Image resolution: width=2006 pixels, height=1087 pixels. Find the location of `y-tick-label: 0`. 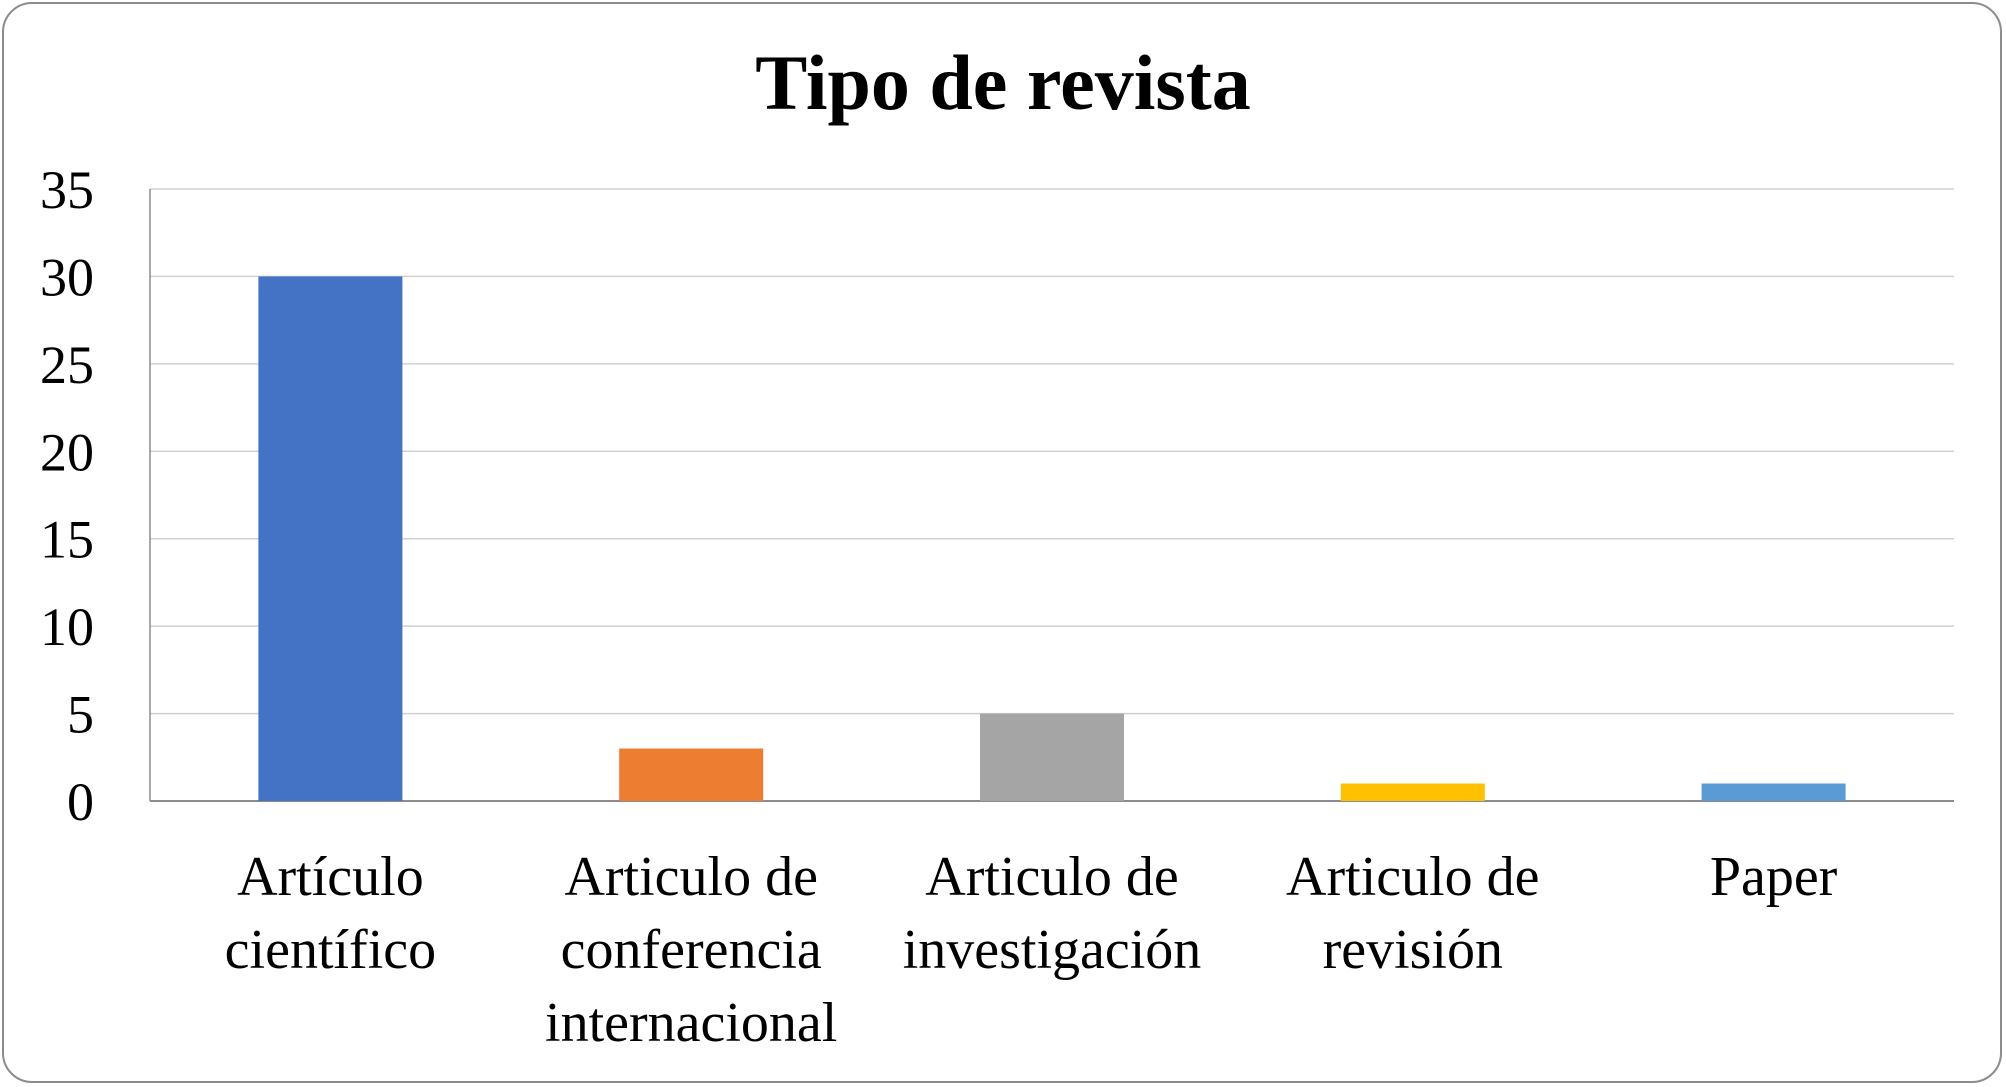

y-tick-label: 0 is located at coordinates (80, 802).